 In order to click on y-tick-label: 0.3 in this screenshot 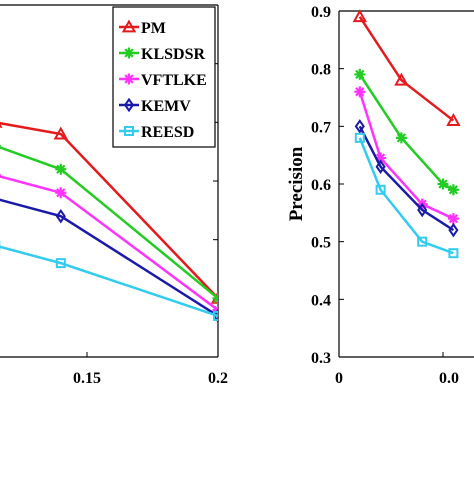, I will do `click(321, 358)`.